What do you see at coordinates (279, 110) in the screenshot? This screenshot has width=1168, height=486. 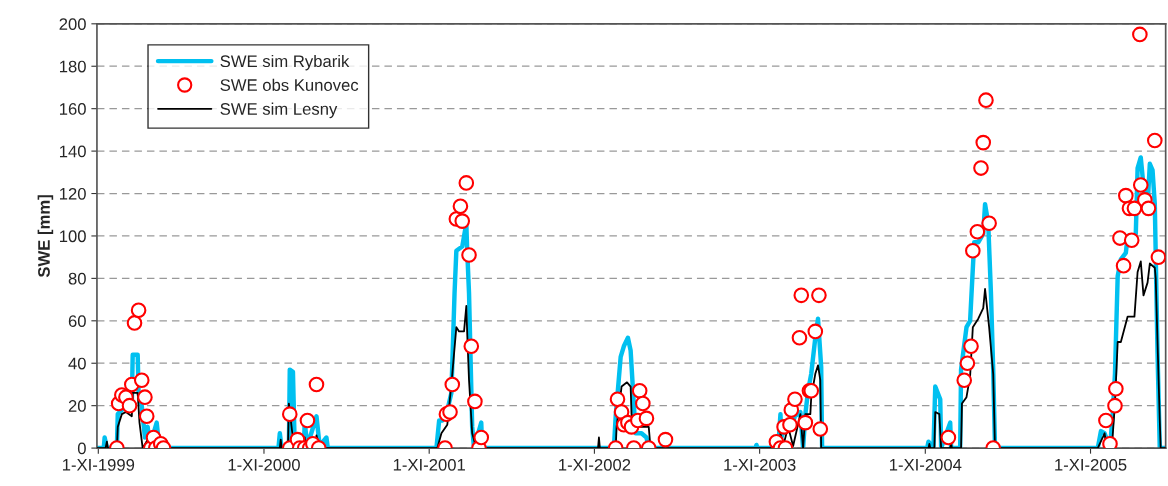 I see `legend-label: SWE sim Lesny` at bounding box center [279, 110].